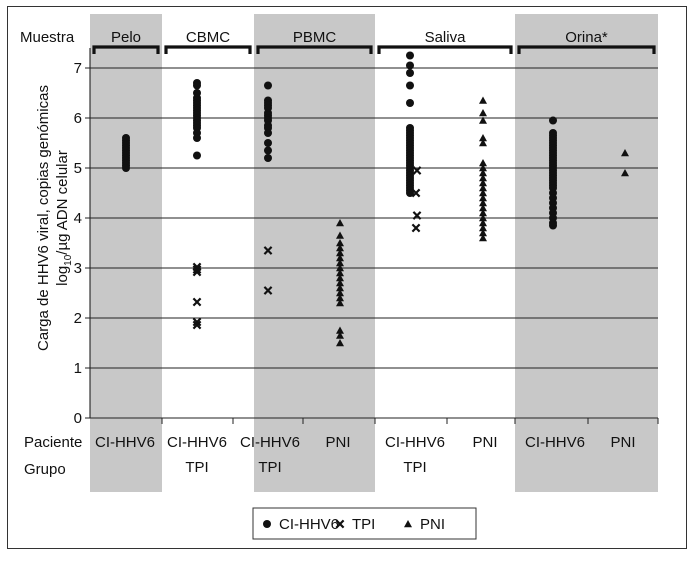  Describe the element at coordinates (78, 68) in the screenshot. I see `y-tick-label: 7` at that location.